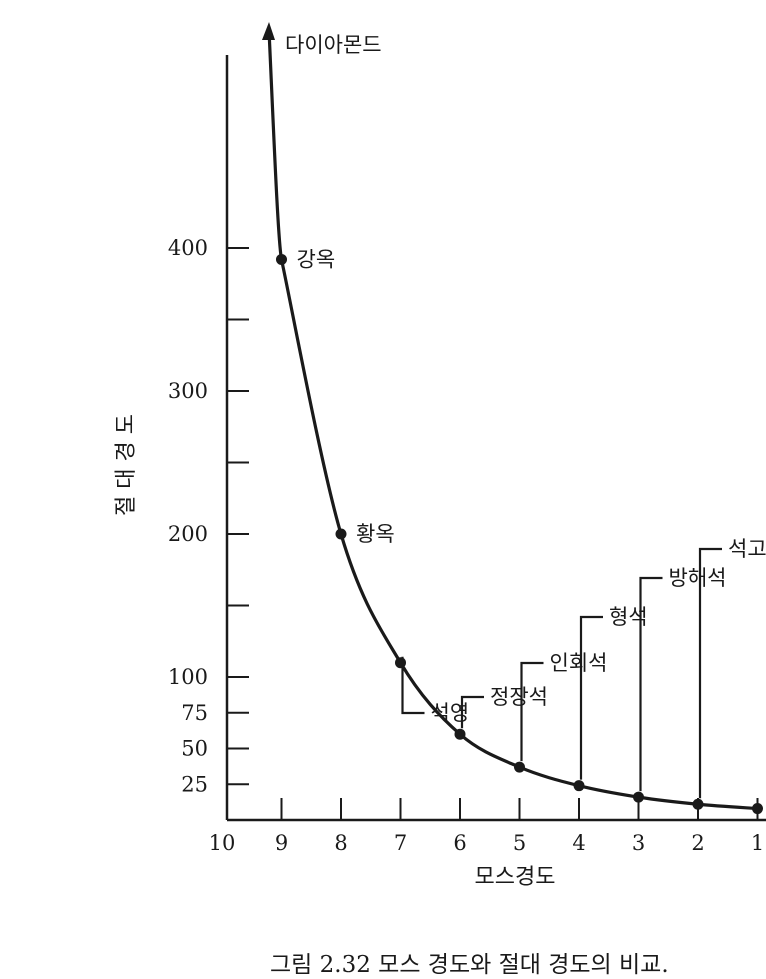 The image size is (766, 979). Describe the element at coordinates (188, 534) in the screenshot. I see `y-tick-label-200: 200` at that location.